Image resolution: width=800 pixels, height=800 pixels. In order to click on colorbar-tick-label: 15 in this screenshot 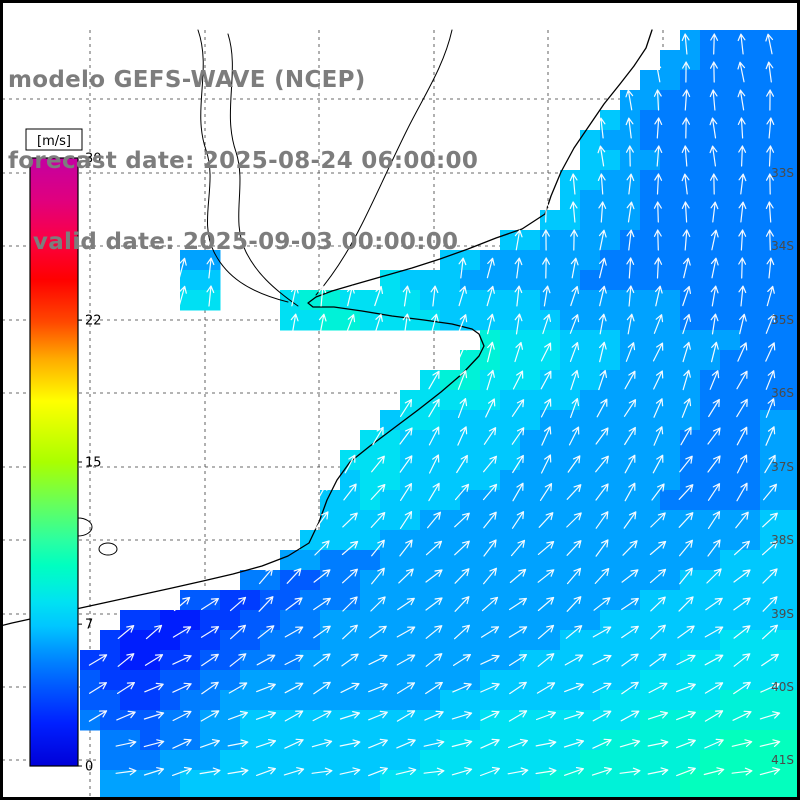, I will do `click(93, 463)`.